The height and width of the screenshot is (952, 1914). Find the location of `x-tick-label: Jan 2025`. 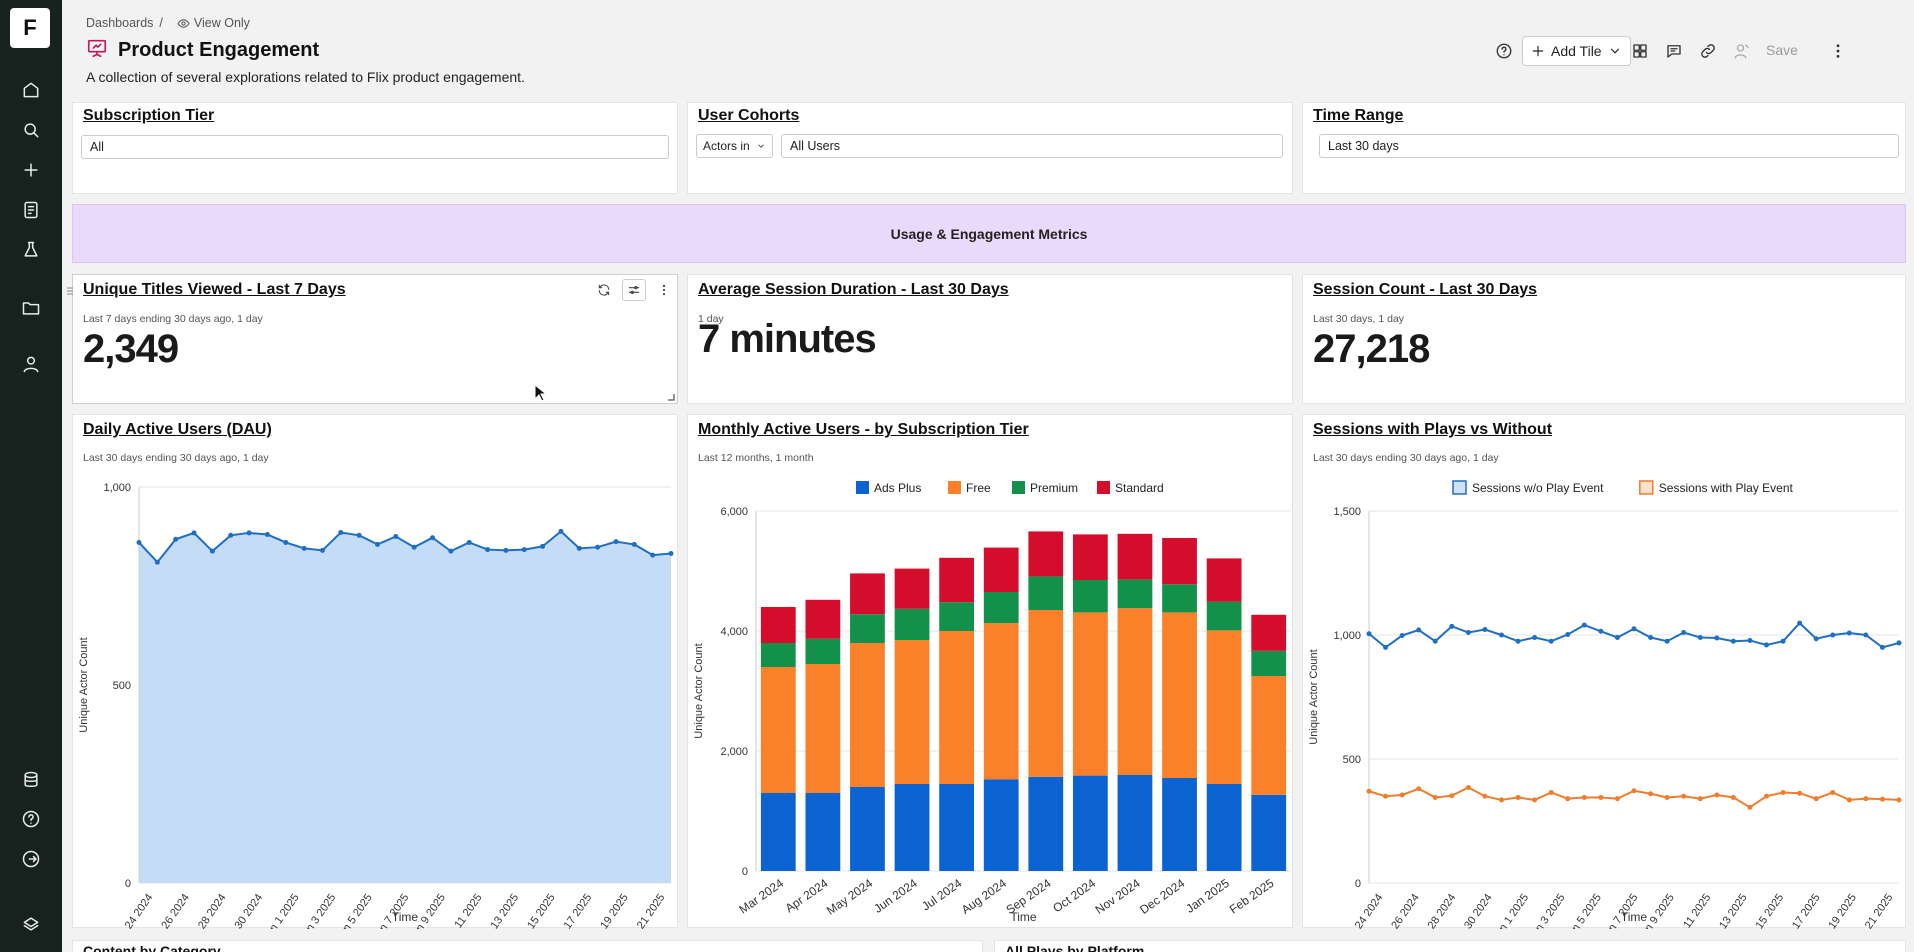

x-tick-label: Jan 2025 is located at coordinates (1207, 896).